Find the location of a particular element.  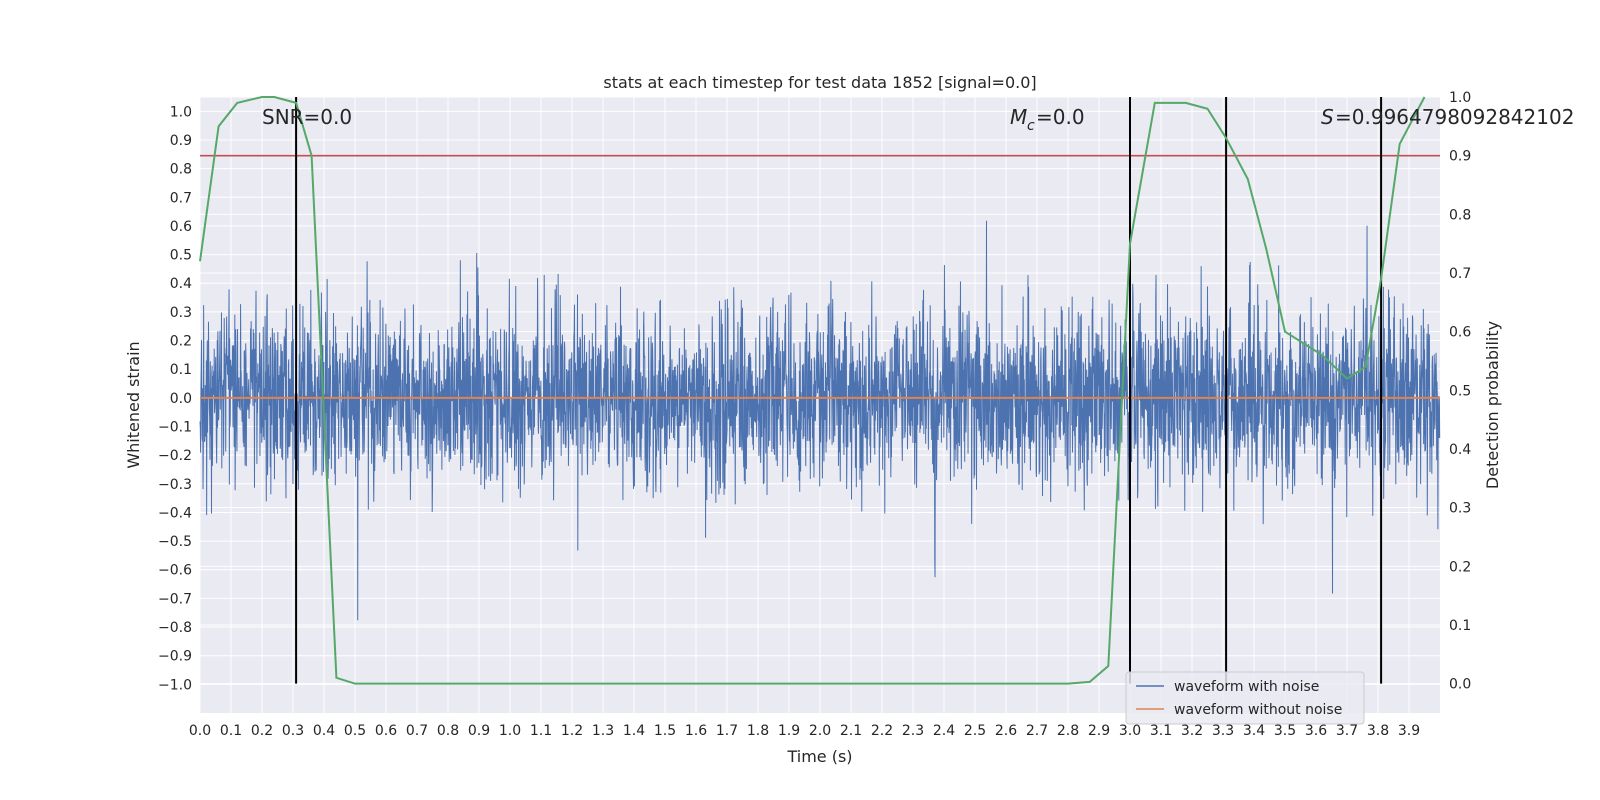

x-tick-label-39: 3.9 is located at coordinates (1409, 731).